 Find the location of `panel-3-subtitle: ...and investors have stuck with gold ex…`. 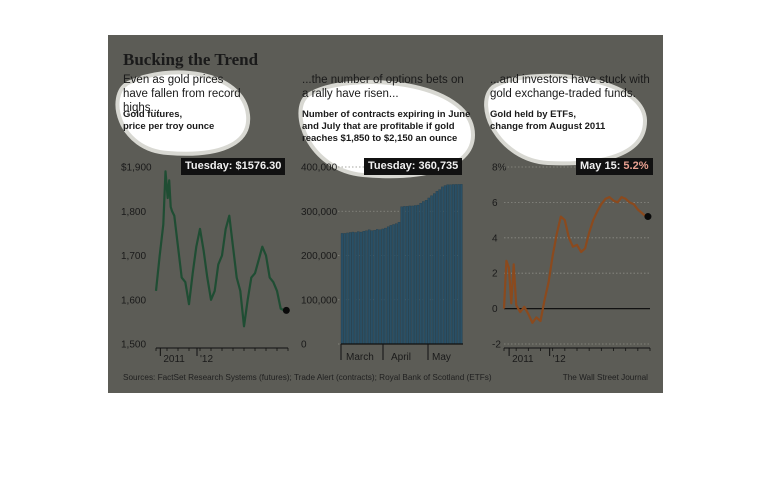

panel-3-subtitle: ...and investors have stuck with gold ex… is located at coordinates (570, 87).